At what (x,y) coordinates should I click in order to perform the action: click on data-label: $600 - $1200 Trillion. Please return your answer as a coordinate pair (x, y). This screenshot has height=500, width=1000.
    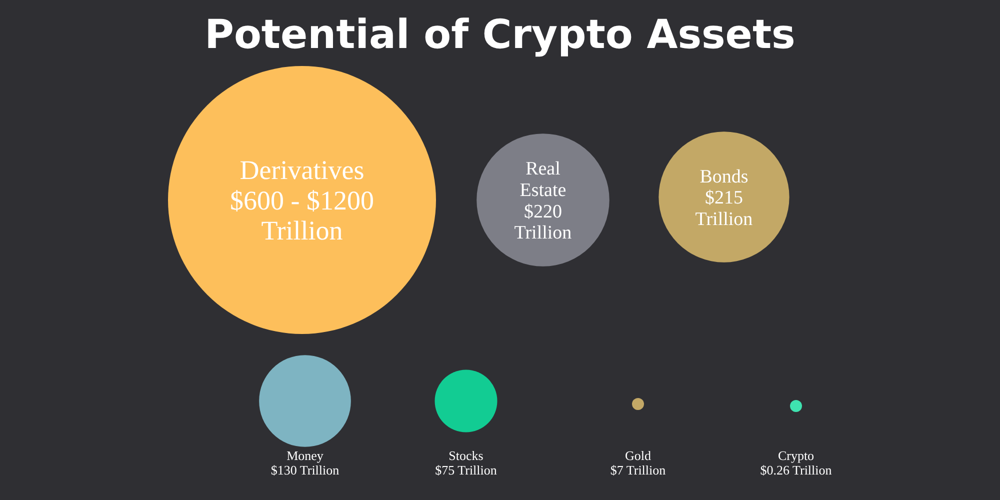
    Looking at the image, I should click on (302, 215).